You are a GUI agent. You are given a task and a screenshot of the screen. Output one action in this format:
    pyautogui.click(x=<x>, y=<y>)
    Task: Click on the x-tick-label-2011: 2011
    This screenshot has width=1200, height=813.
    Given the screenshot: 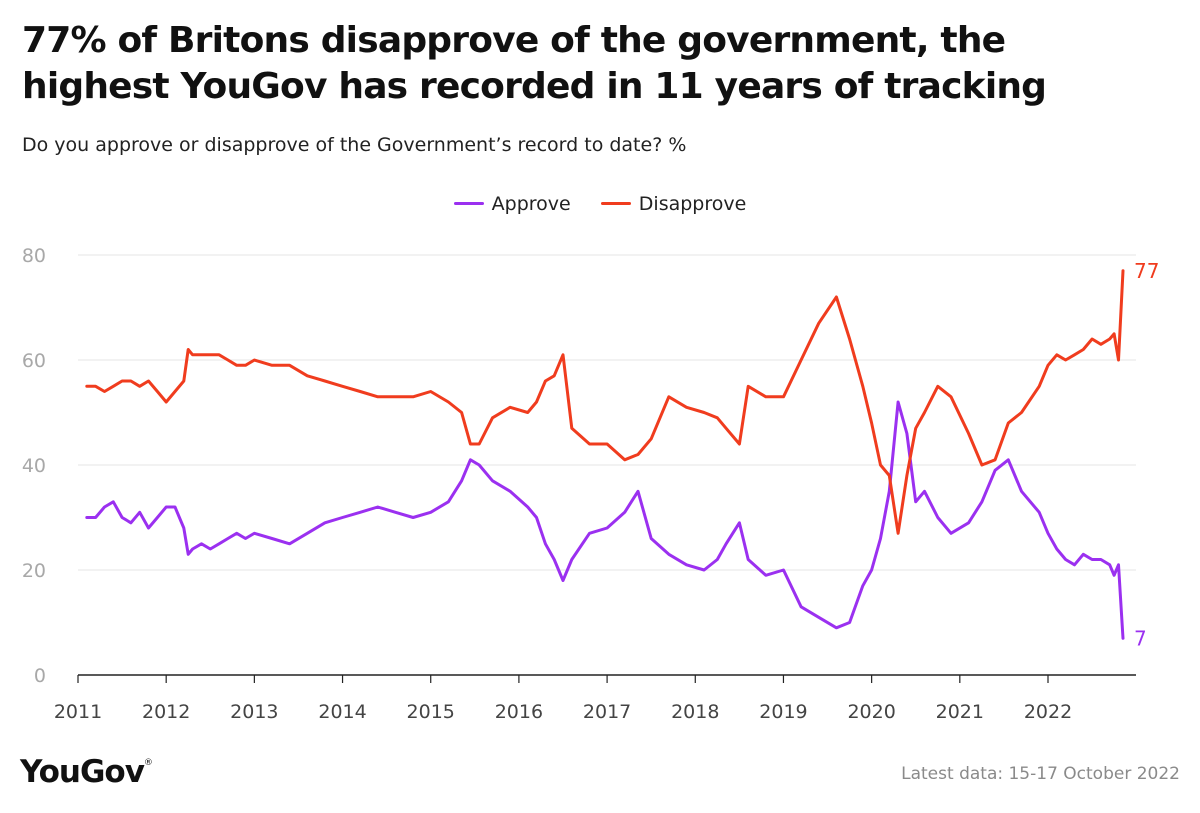 What is the action you would take?
    pyautogui.click(x=78, y=712)
    